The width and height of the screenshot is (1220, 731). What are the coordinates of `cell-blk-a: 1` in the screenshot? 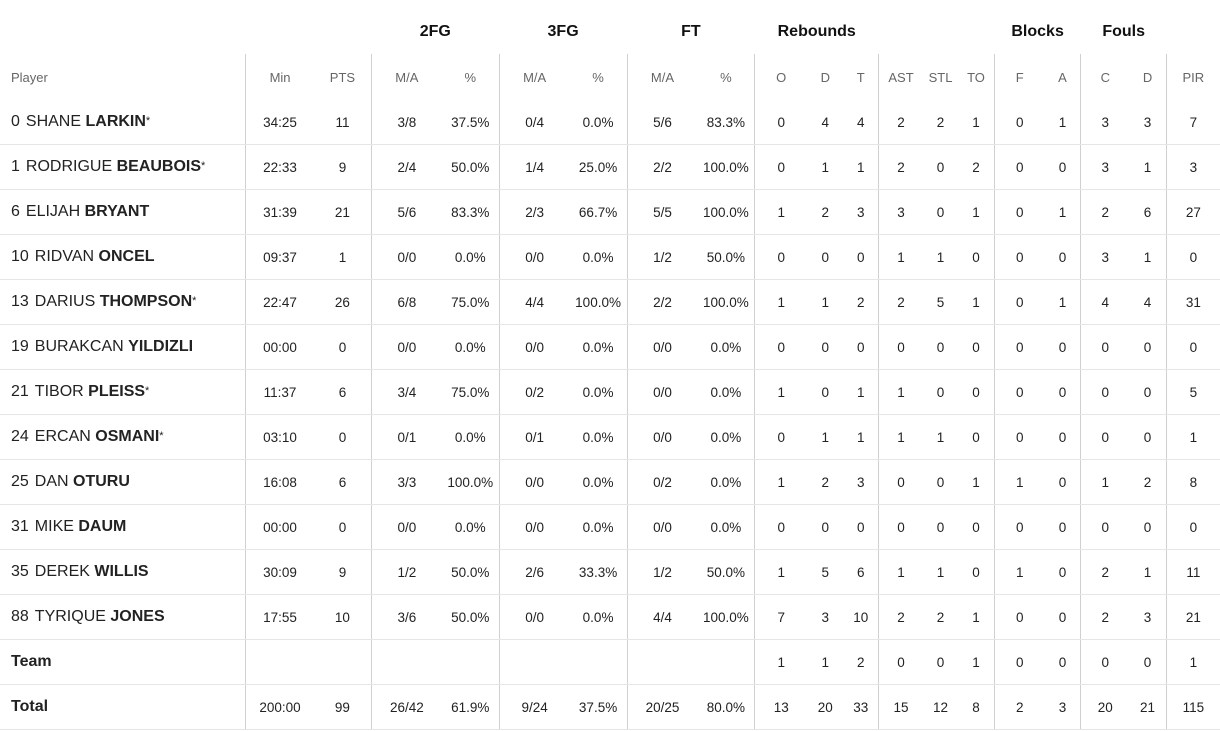 It's located at (1062, 212).